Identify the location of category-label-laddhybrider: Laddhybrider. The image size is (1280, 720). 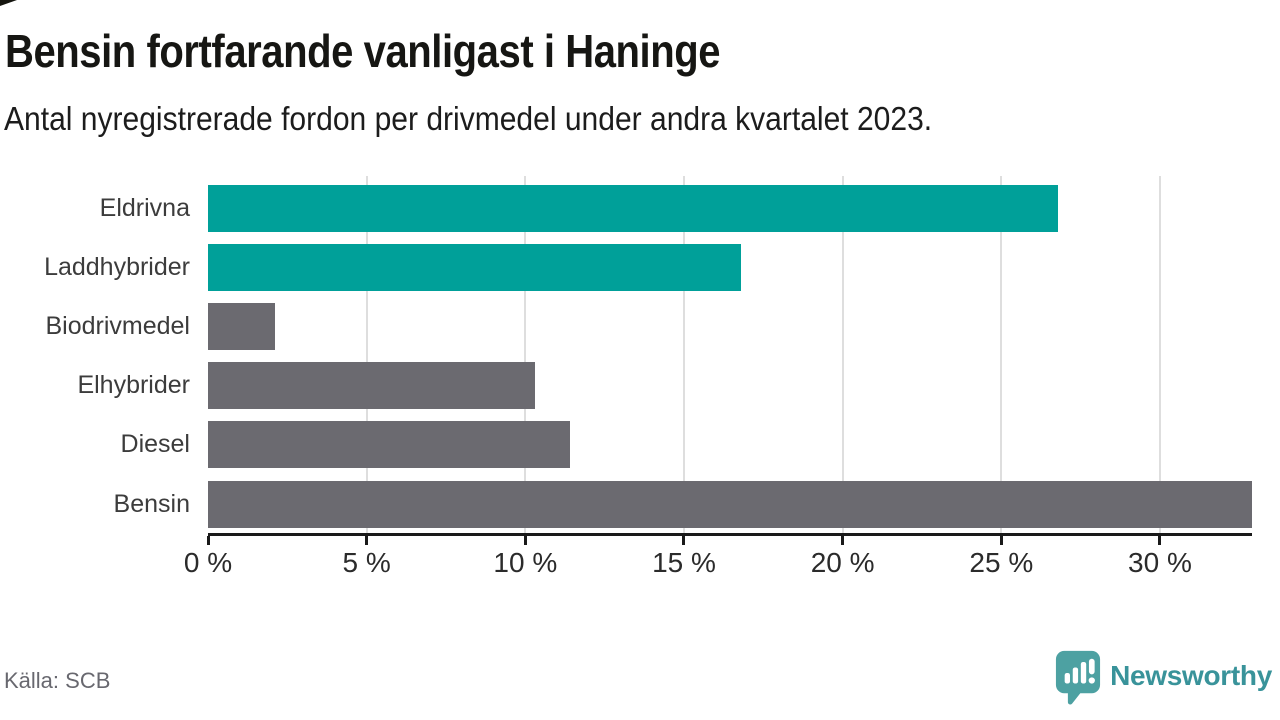
(117, 267).